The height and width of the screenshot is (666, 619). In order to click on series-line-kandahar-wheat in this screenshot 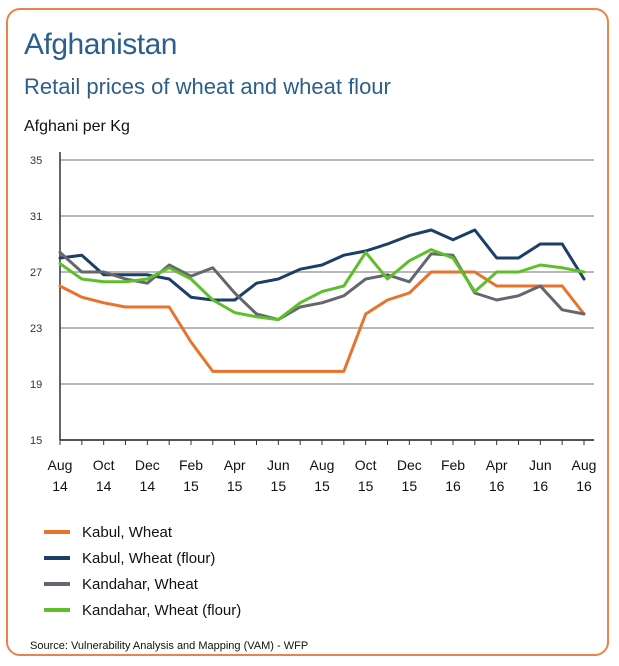, I will do `click(322, 286)`.